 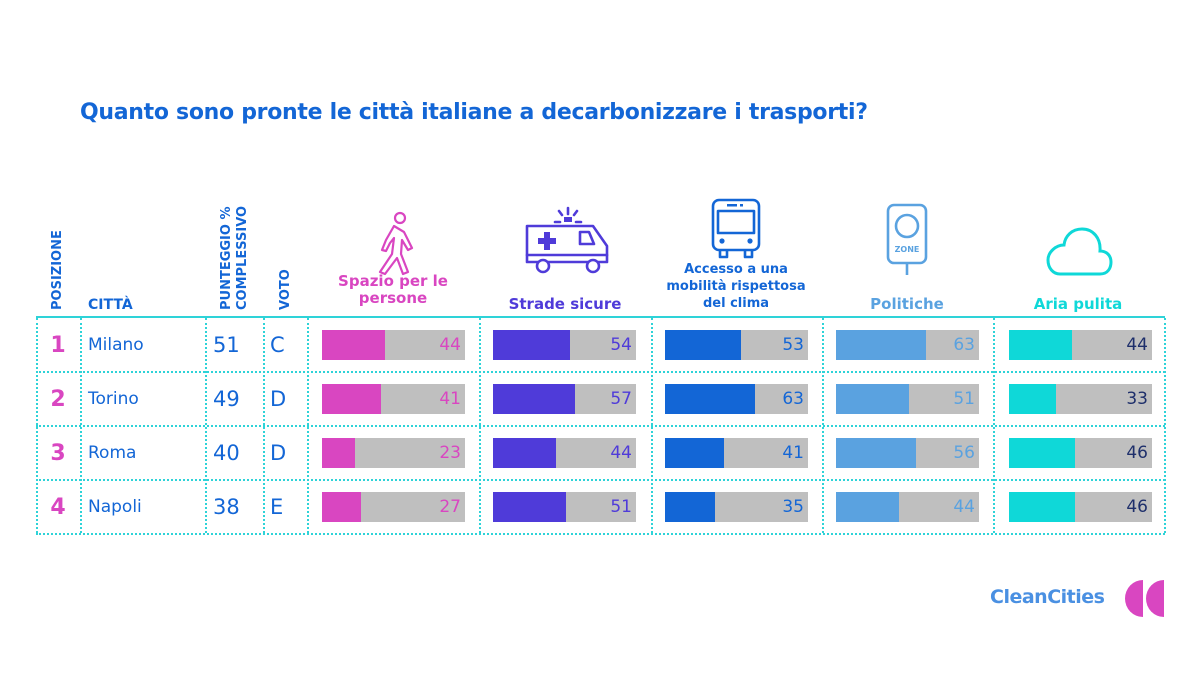 What do you see at coordinates (396, 243) in the screenshot?
I see `pedestrian-icon` at bounding box center [396, 243].